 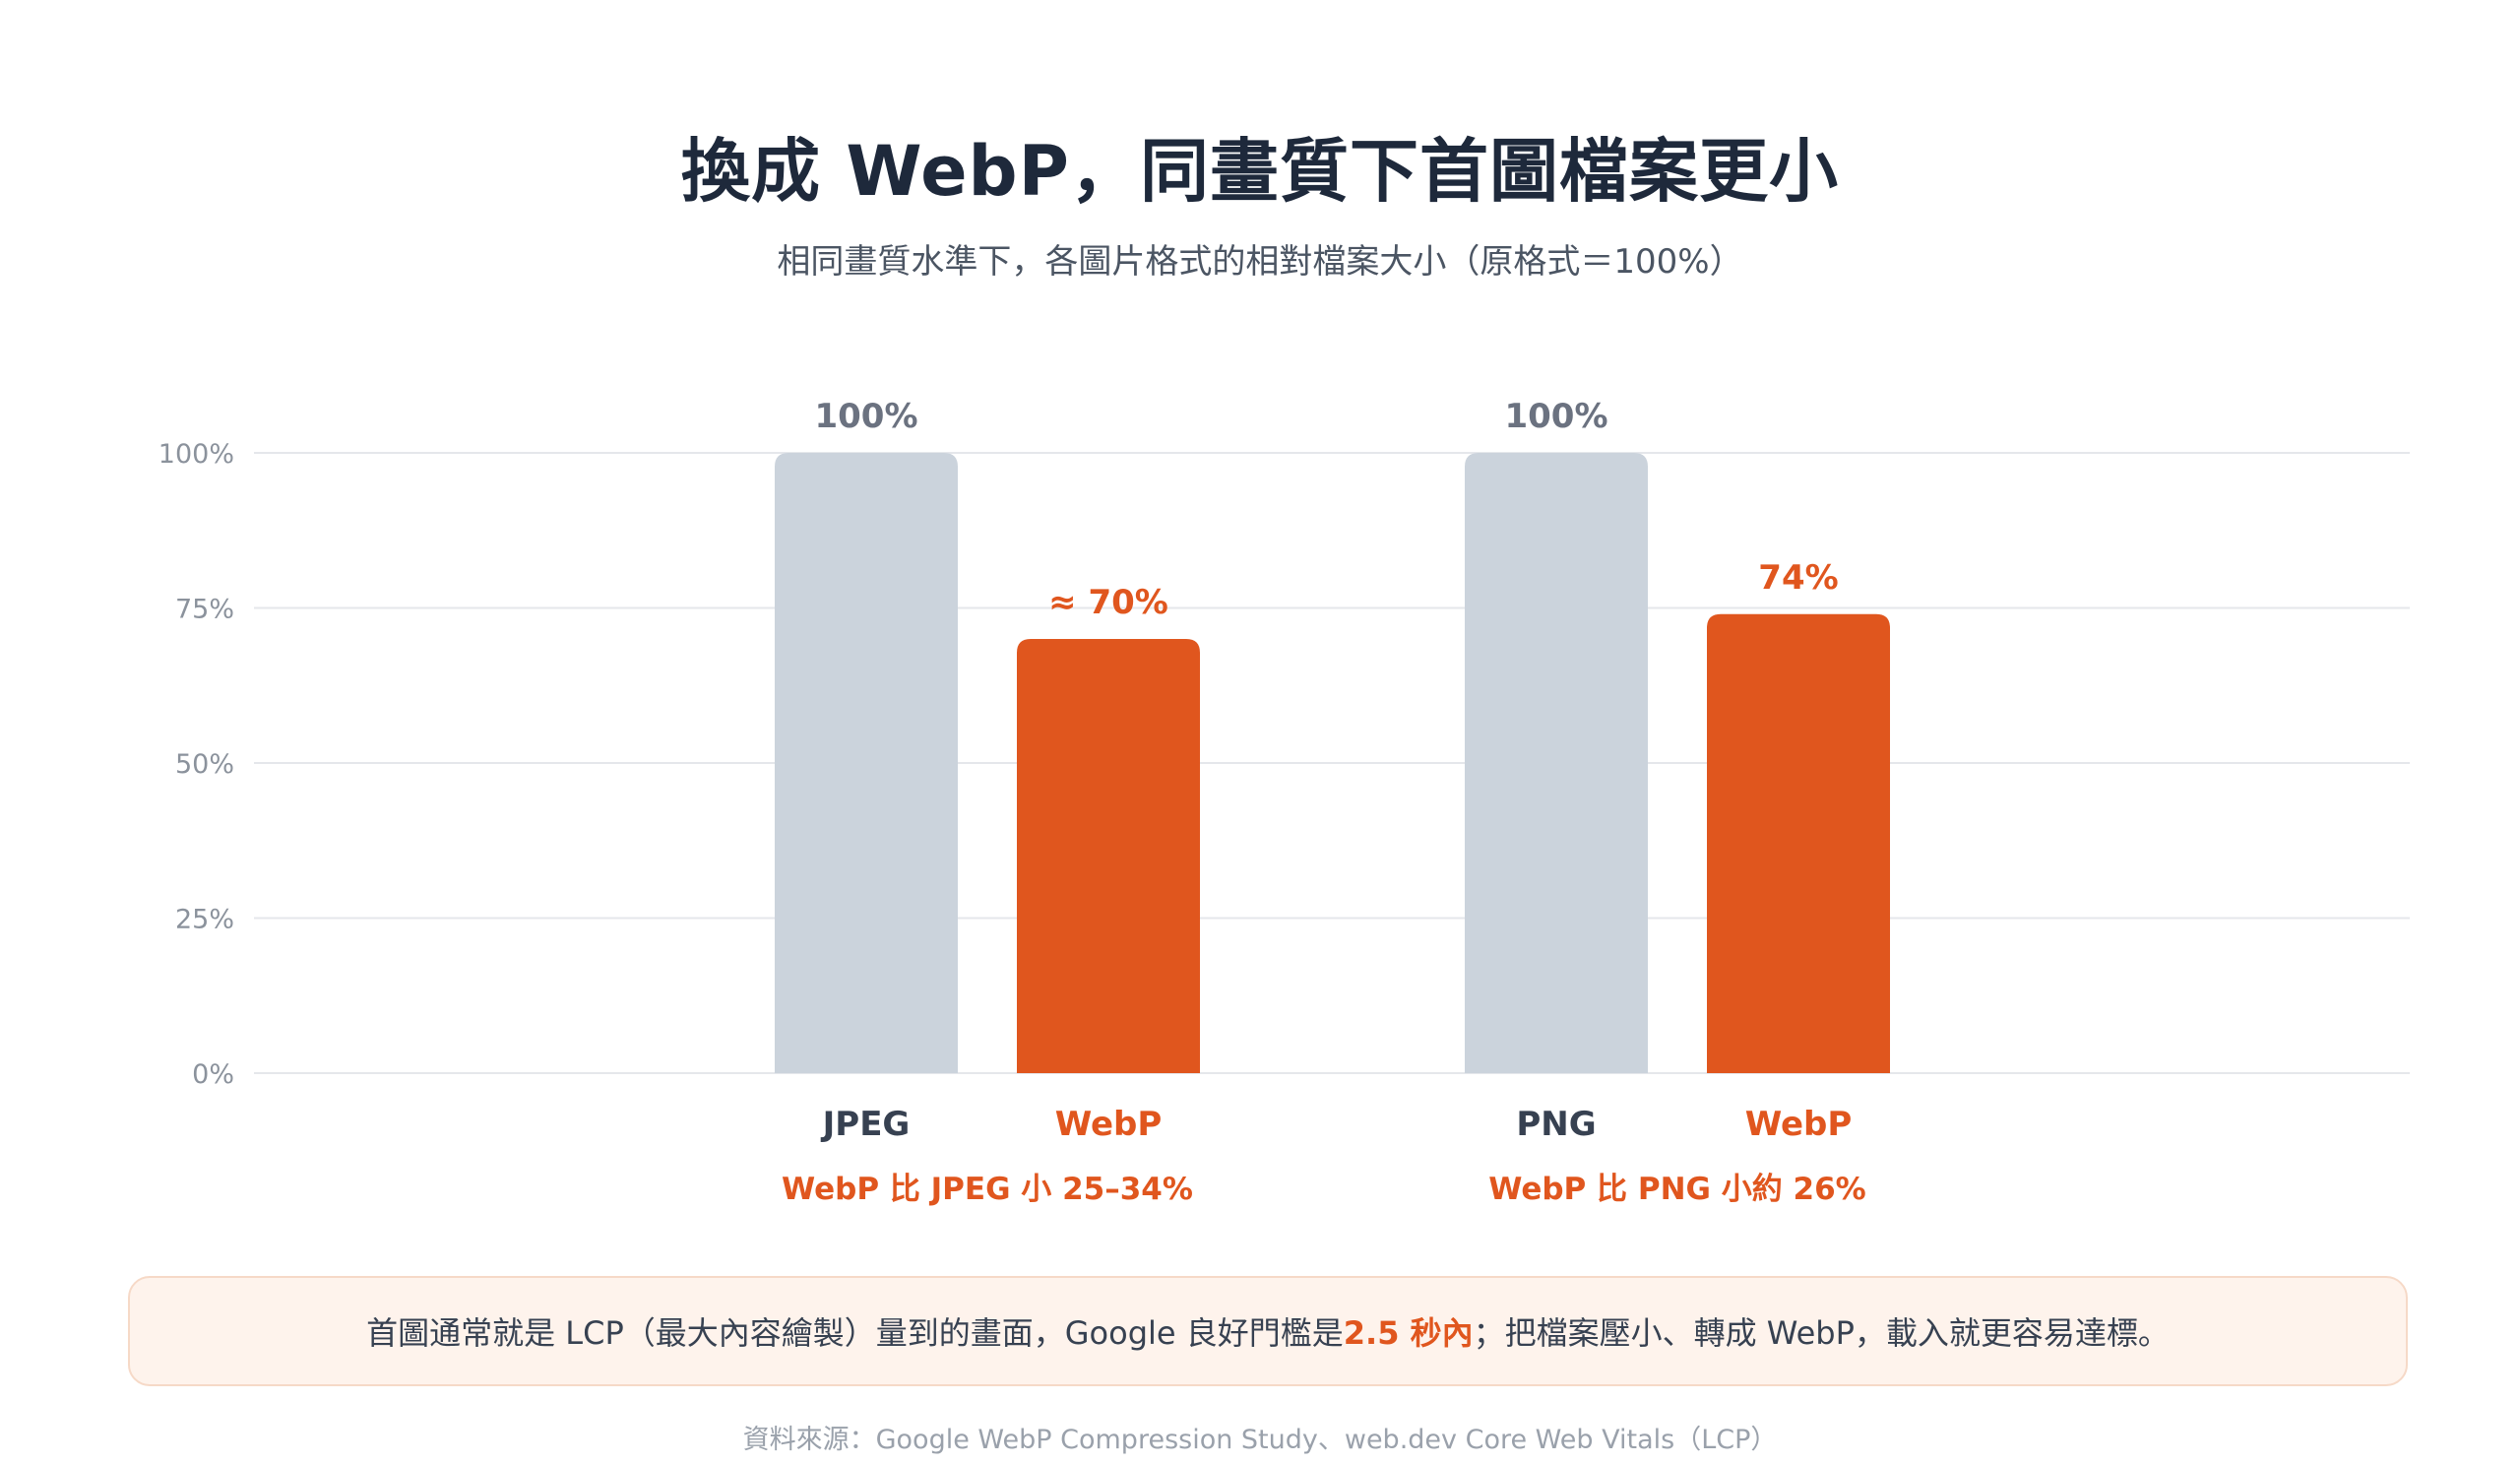 I want to click on callout-highlight: 2.5 秒內, so click(x=1408, y=1333).